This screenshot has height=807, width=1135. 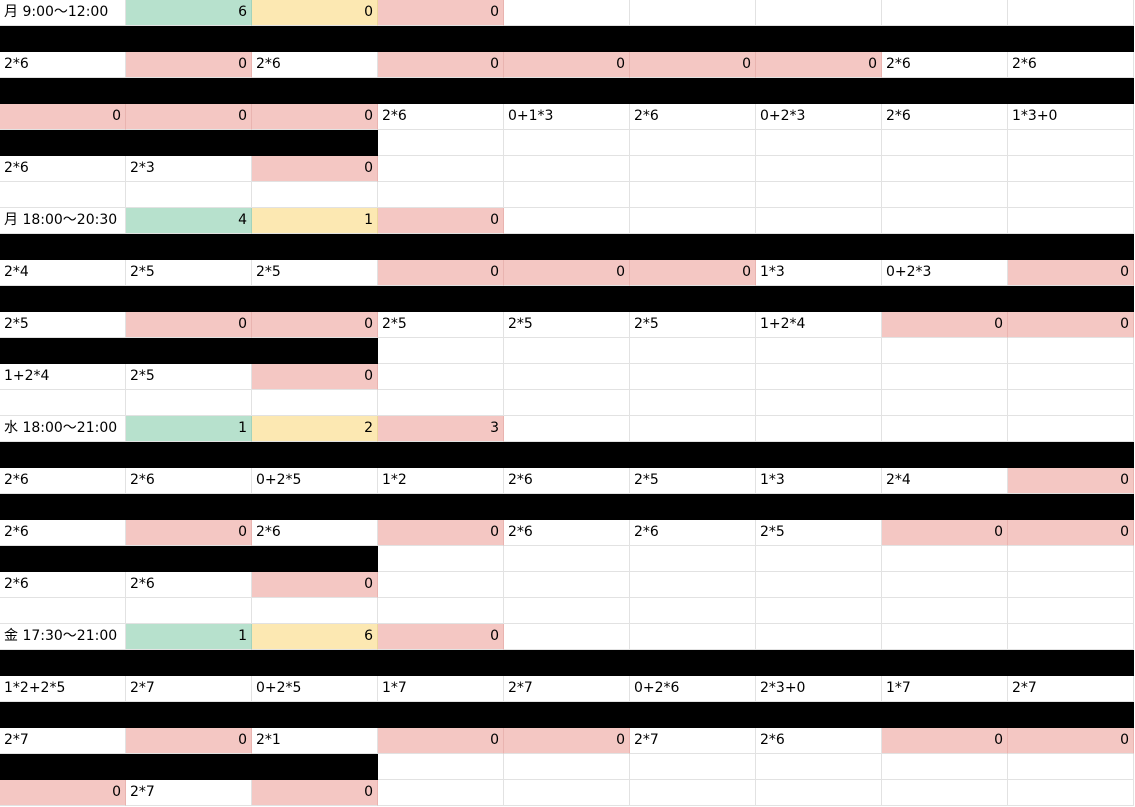 What do you see at coordinates (63, 689) in the screenshot?
I see `table-cell: 1*2+2*5` at bounding box center [63, 689].